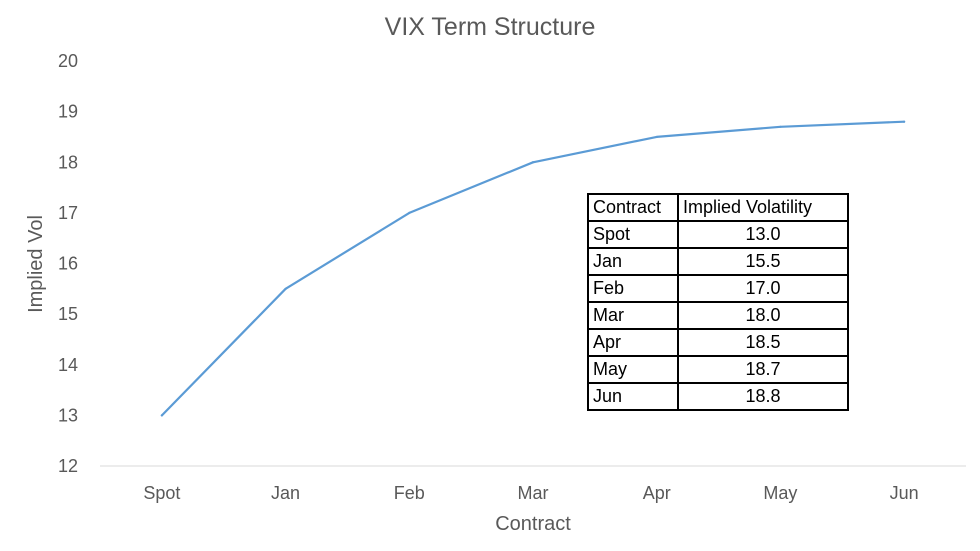 This screenshot has width=980, height=551. Describe the element at coordinates (633, 261) in the screenshot. I see `table-cell-contract: Jan` at that location.